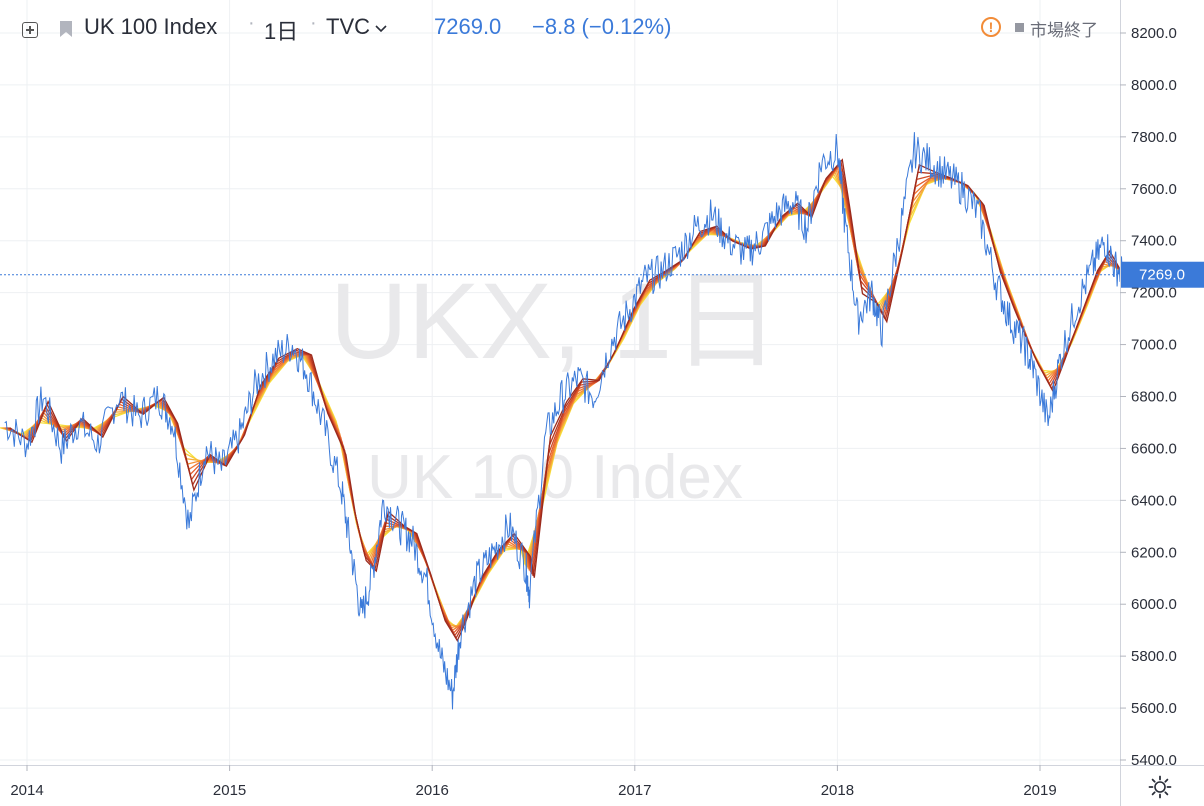  Describe the element at coordinates (151, 26) in the screenshot. I see `symbol-name: UK 100 Index` at that location.